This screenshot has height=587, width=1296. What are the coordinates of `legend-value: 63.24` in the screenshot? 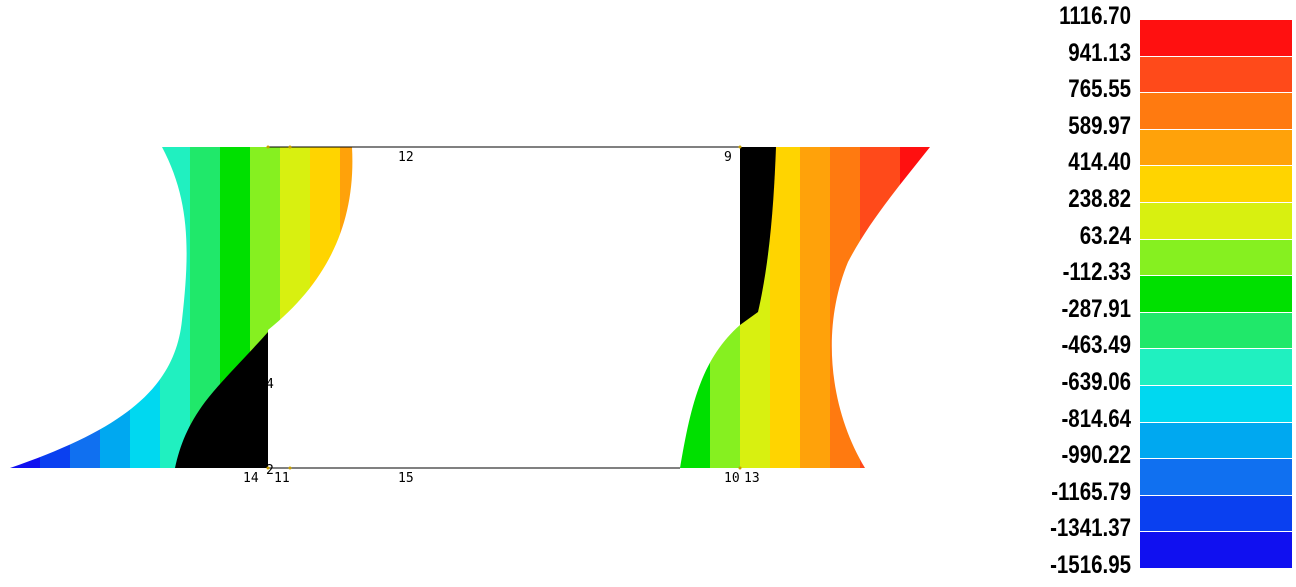 It's located at (1105, 235).